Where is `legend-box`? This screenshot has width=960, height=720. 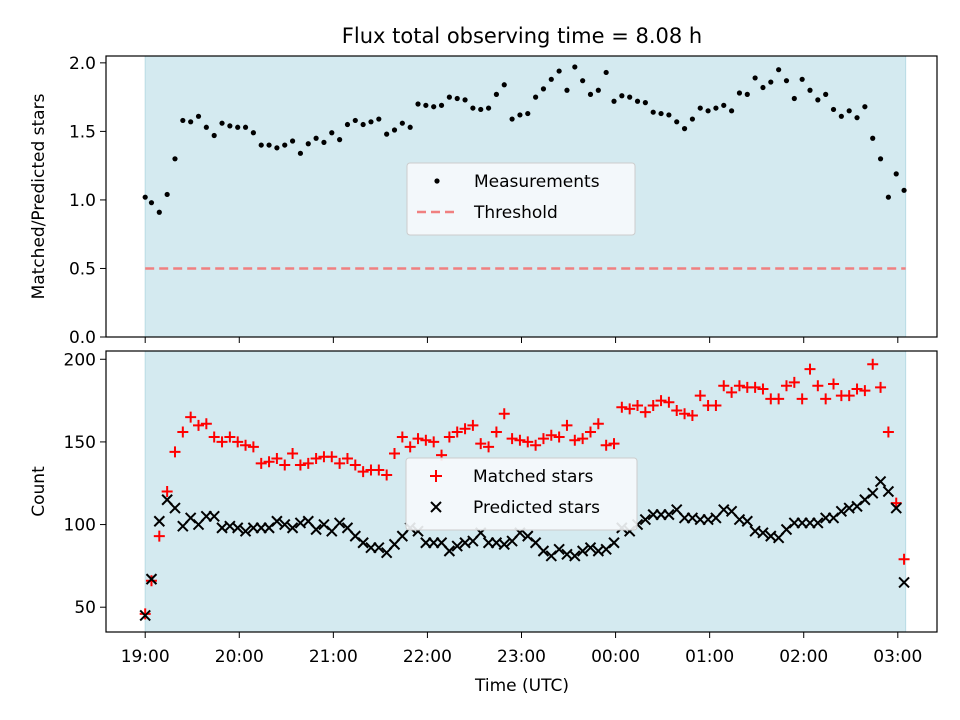 legend-box is located at coordinates (521, 199).